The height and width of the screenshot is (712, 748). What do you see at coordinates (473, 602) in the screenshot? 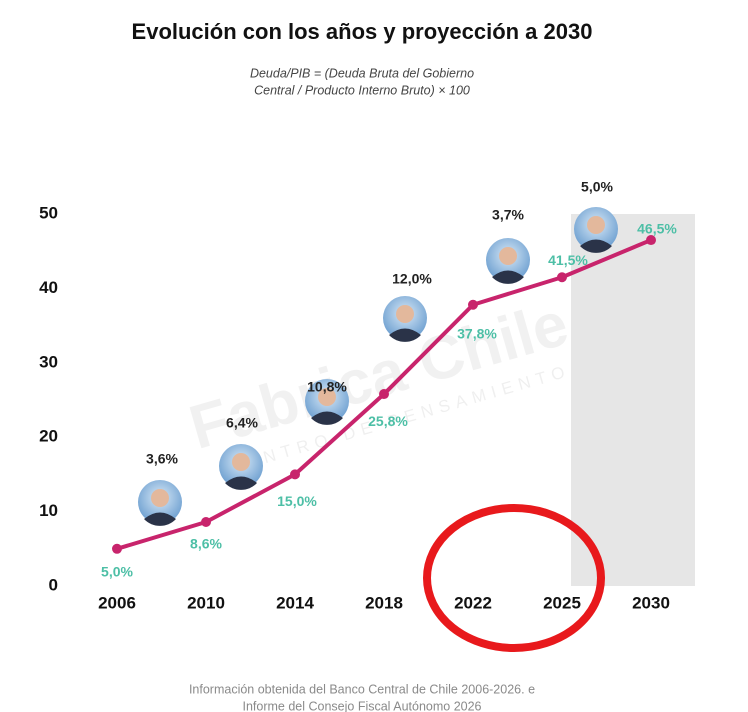
I see `x-tick-label: 2022` at bounding box center [473, 602].